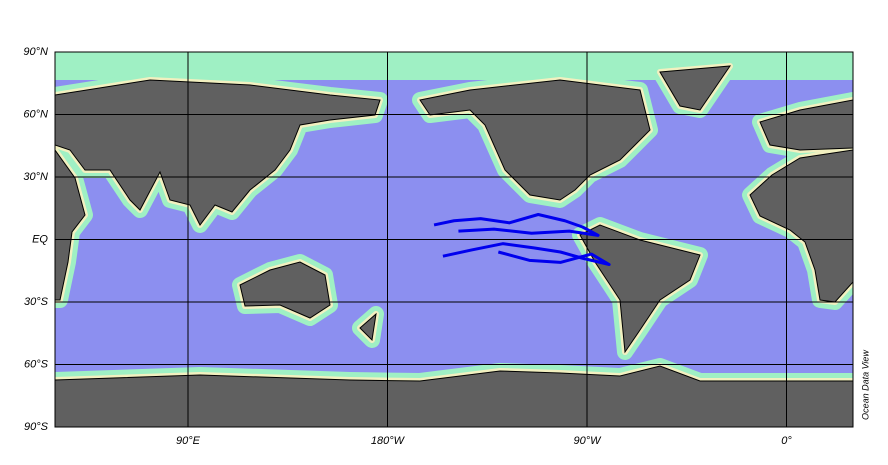  I want to click on lon-tick-label: 180°W, so click(388, 441).